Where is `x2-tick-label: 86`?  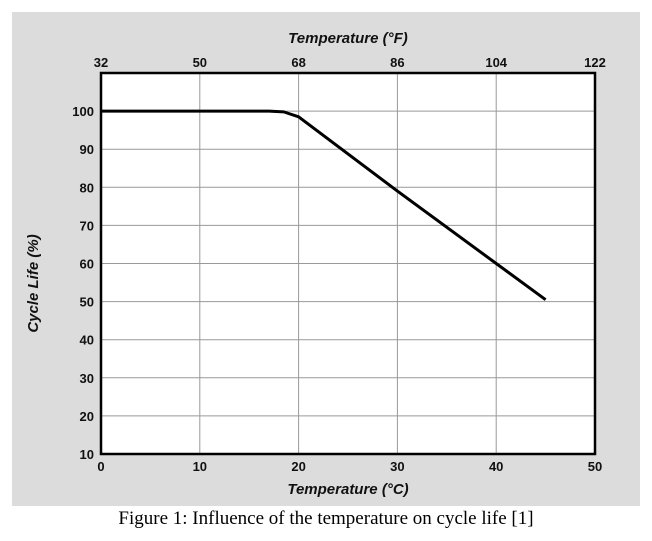 x2-tick-label: 86 is located at coordinates (397, 62).